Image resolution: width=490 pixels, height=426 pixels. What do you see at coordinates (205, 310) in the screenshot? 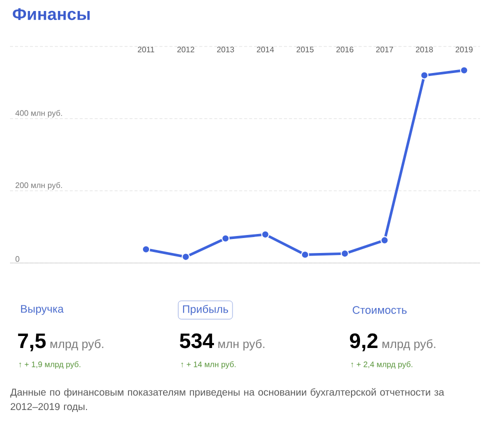
I see `text: Прибыль` at bounding box center [205, 310].